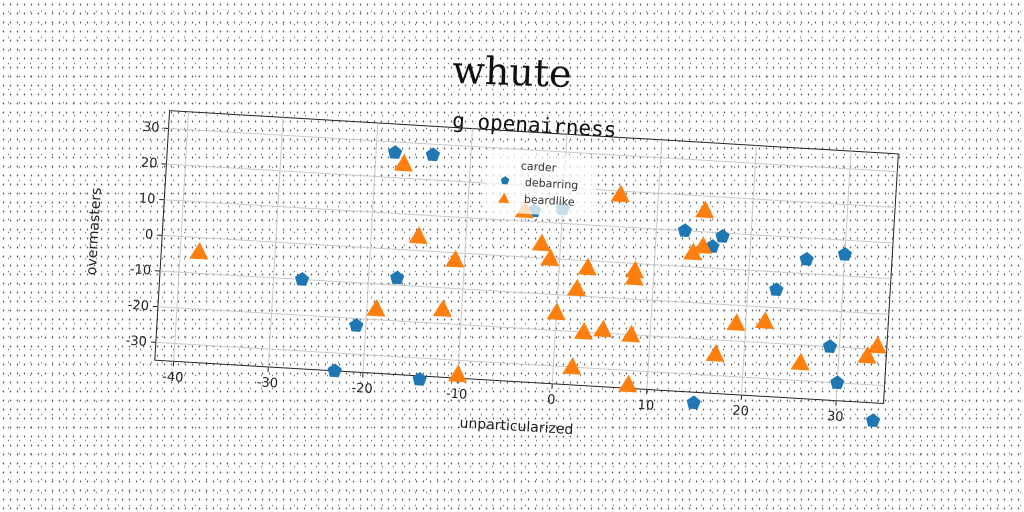 Image resolution: width=1024 pixels, height=512 pixels. What do you see at coordinates (94, 231) in the screenshot?
I see `y-axis-title: overmasters` at bounding box center [94, 231].